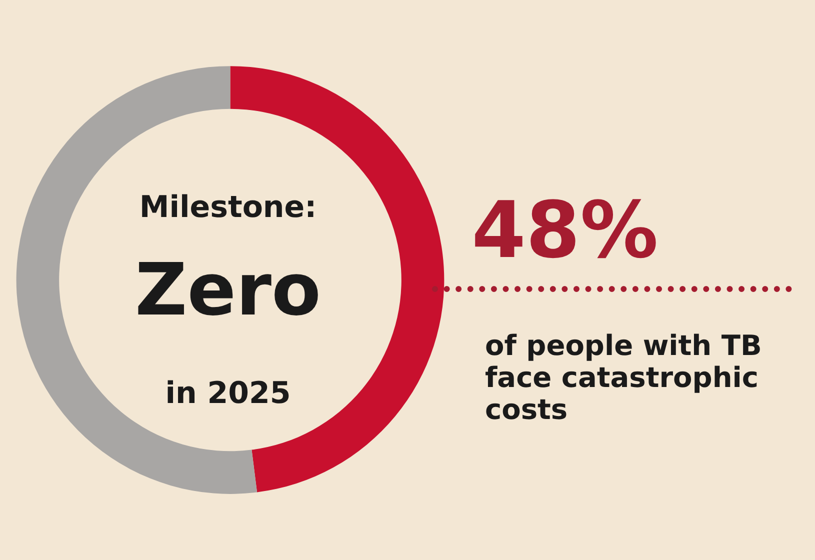 The height and width of the screenshot is (560, 815). Describe the element at coordinates (228, 208) in the screenshot. I see `text: Milestone:` at that location.